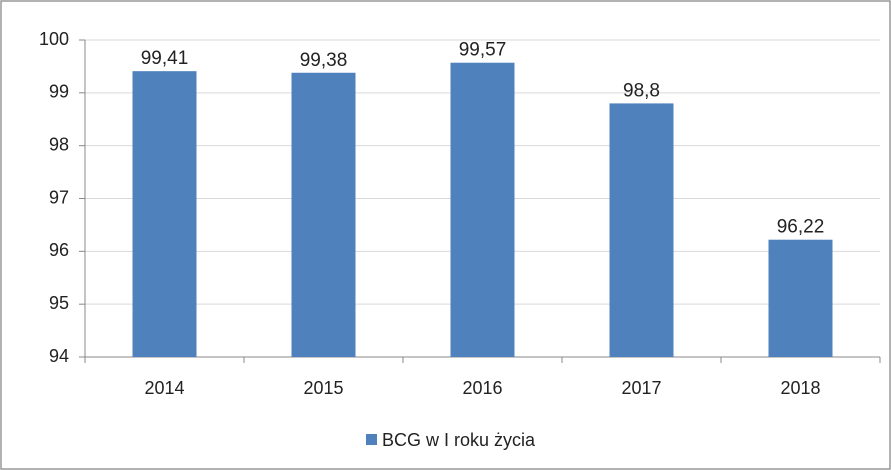 The image size is (891, 470). Describe the element at coordinates (54, 39) in the screenshot. I see `y-tick-label: 100` at that location.